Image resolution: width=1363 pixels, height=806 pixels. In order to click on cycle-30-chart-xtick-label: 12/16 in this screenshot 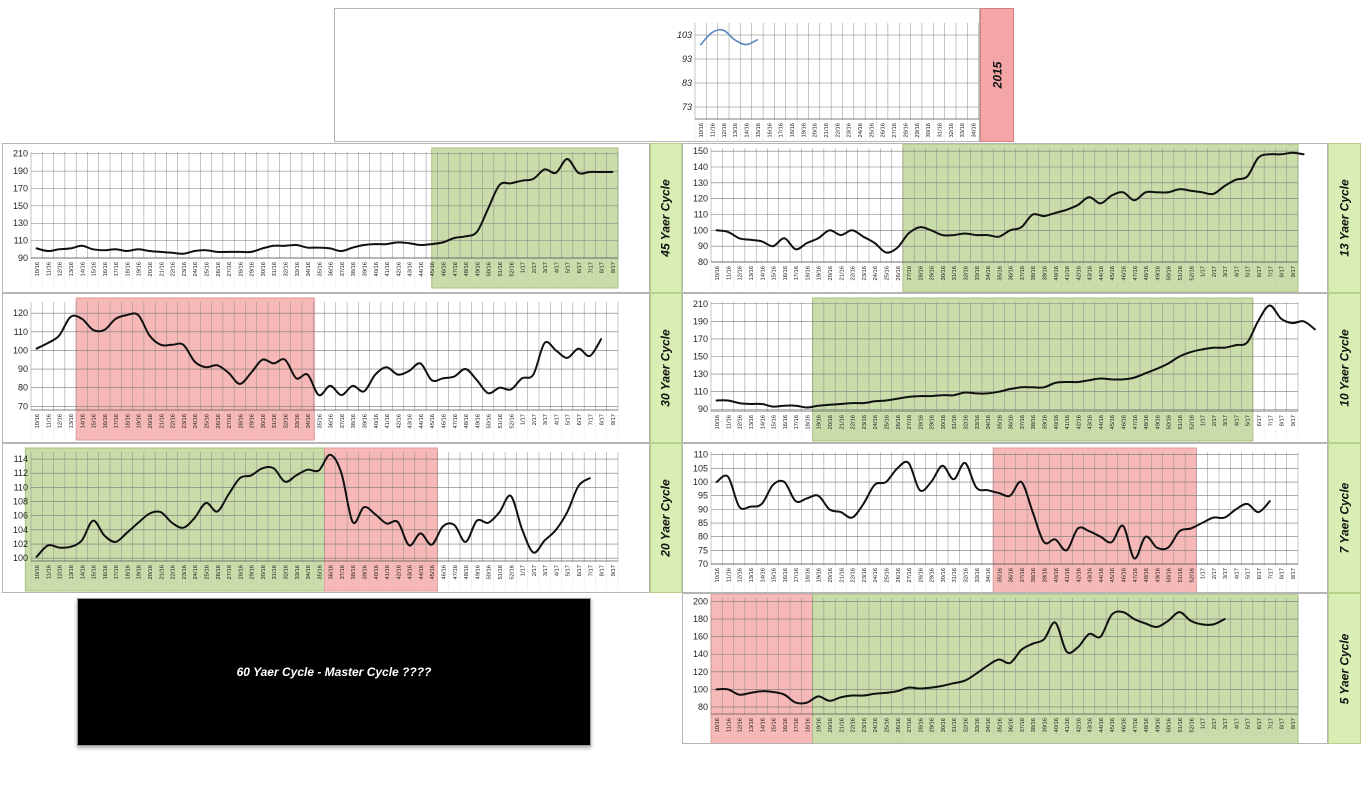, I will do `click(61, 421)`.